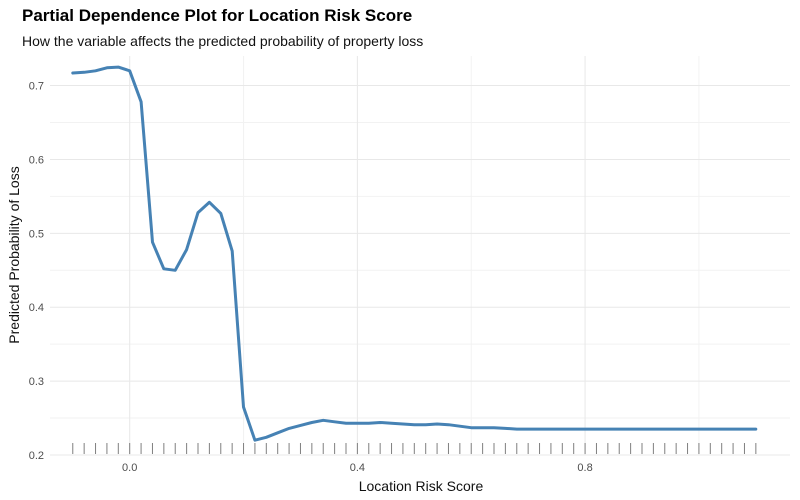 This screenshot has width=800, height=500. What do you see at coordinates (36, 160) in the screenshot?
I see `y-tick-label: 0.6` at bounding box center [36, 160].